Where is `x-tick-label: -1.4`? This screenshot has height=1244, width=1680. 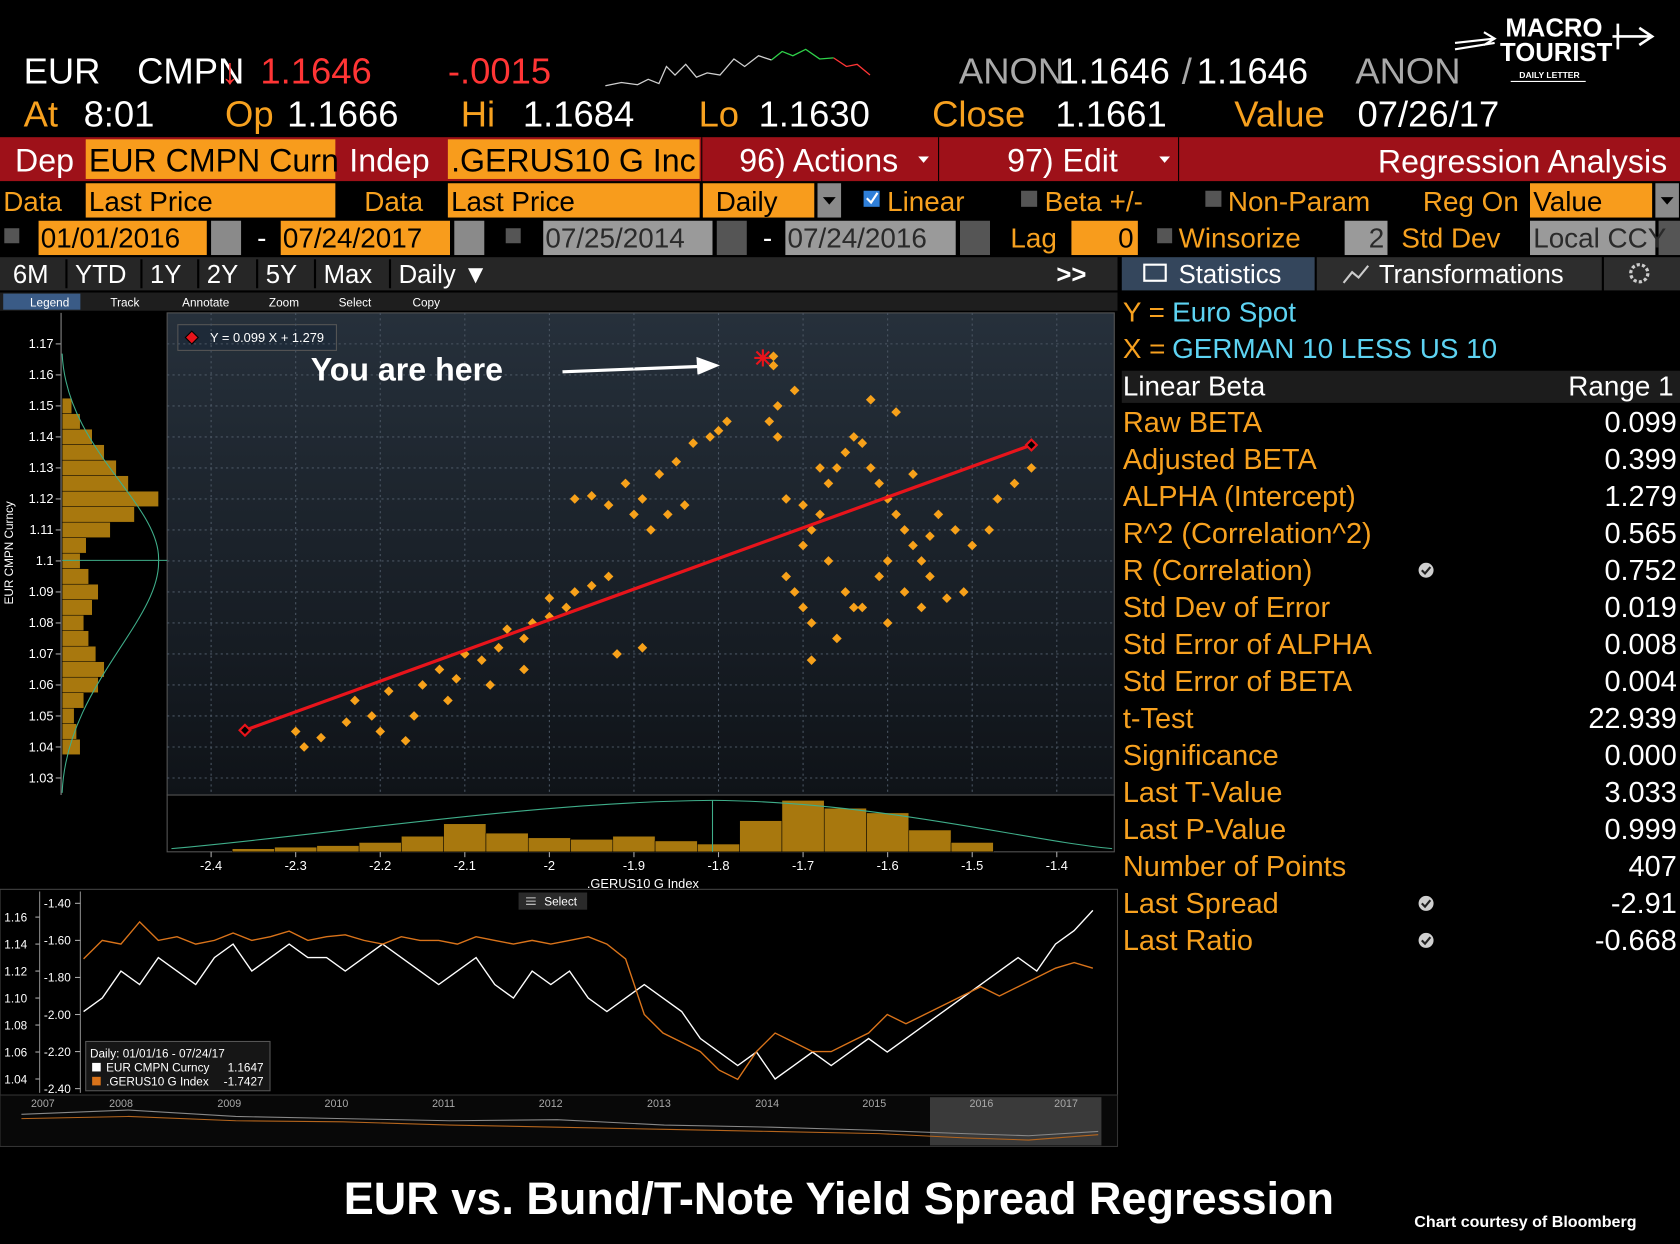 x-tick-label: -1.4 is located at coordinates (1057, 865).